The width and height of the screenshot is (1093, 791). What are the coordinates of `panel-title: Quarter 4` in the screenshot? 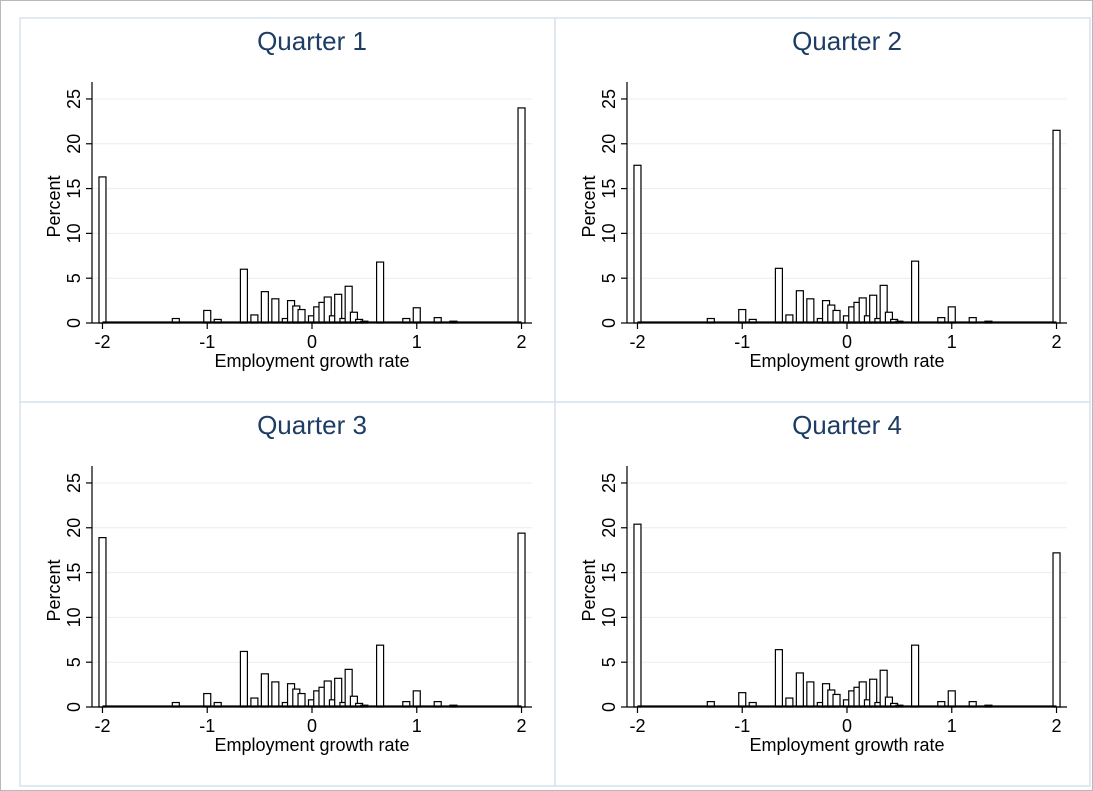 It's located at (847, 425).